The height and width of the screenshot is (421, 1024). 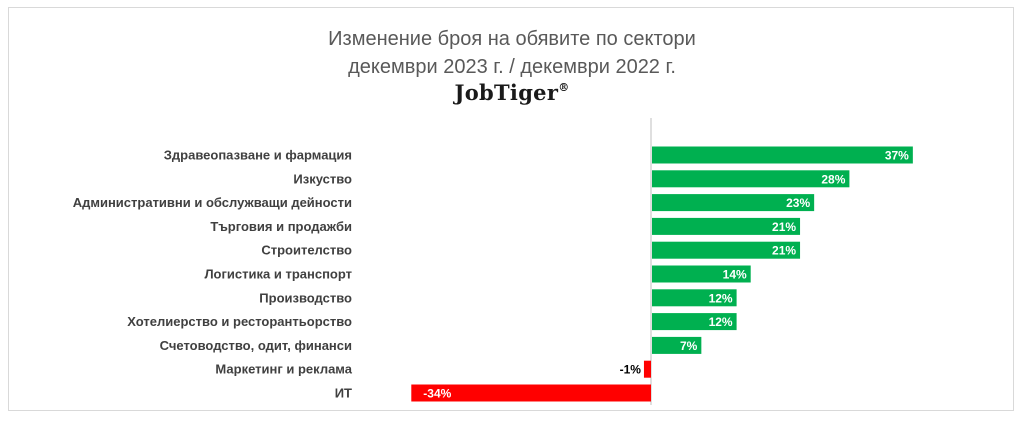 I want to click on category-label: Производство, so click(x=305, y=297).